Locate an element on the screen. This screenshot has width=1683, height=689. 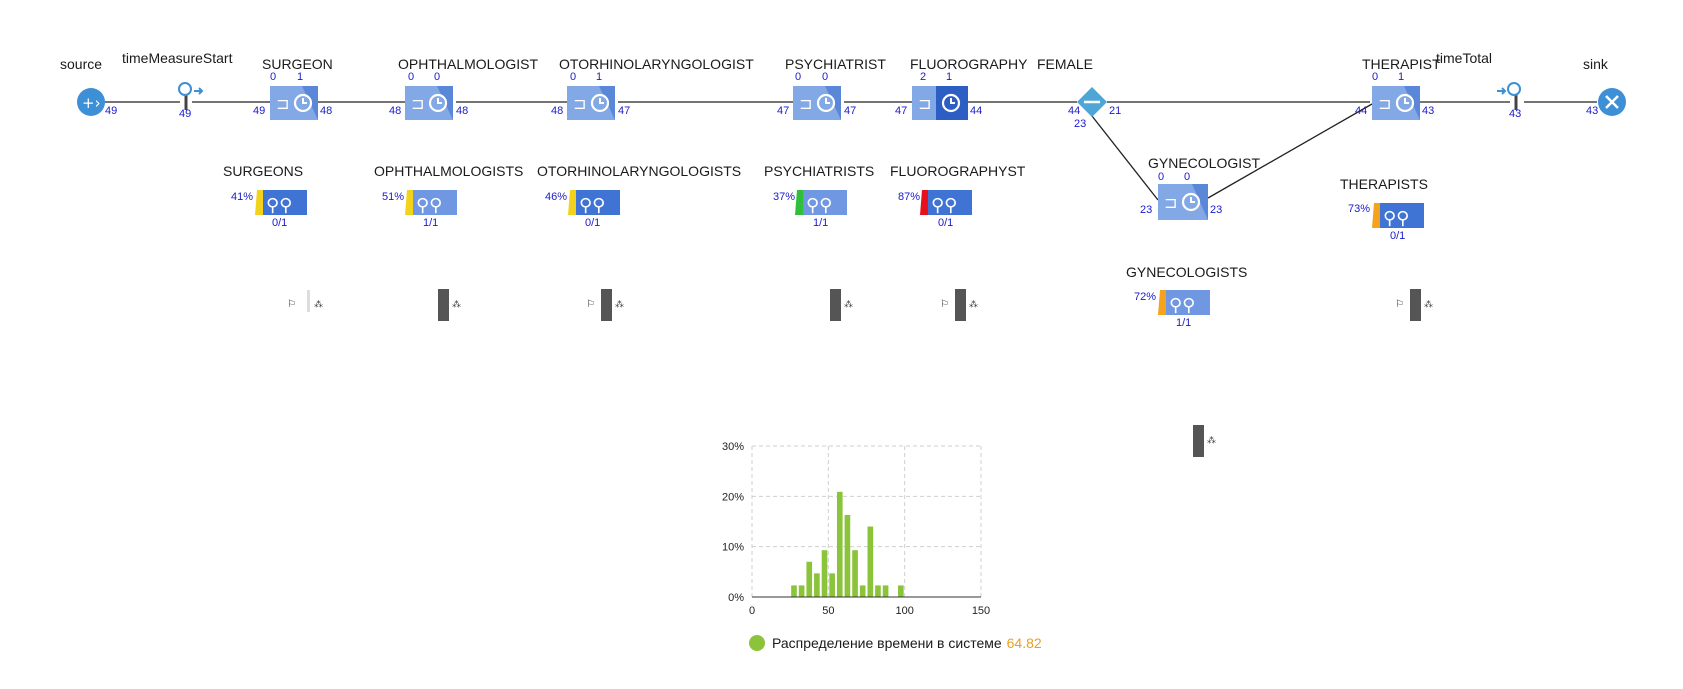
pool-gynecologists: GYNECOLOGISTS 72% ⚲⚲ 1/1 is located at coordinates (1186, 296).